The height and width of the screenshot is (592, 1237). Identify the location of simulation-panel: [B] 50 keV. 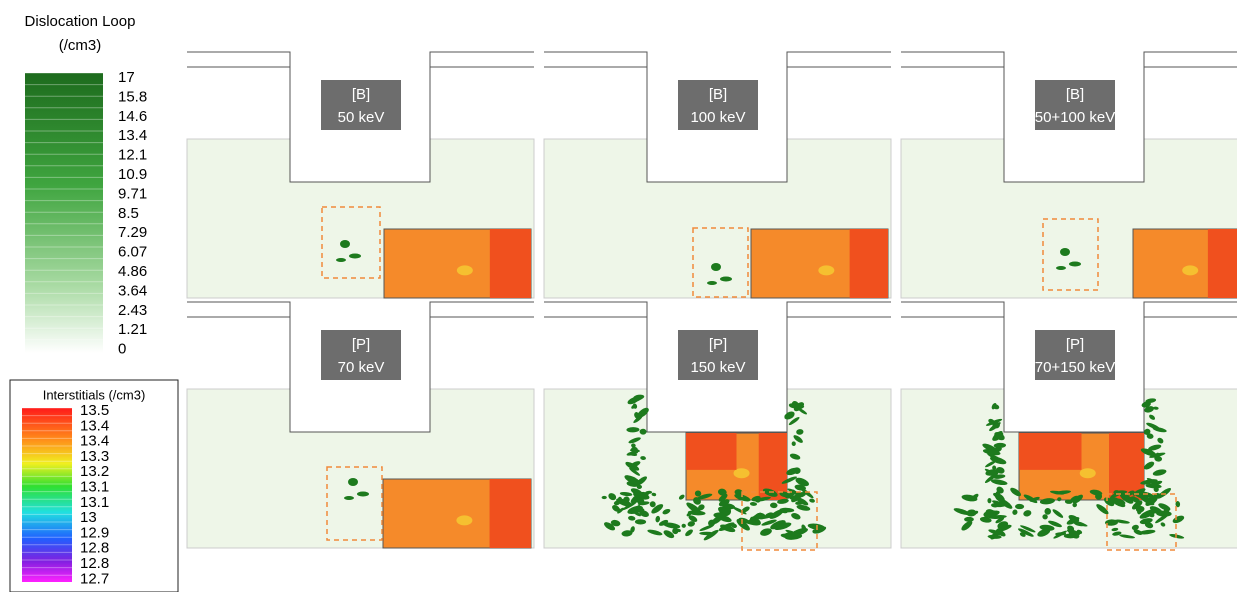
(360, 175).